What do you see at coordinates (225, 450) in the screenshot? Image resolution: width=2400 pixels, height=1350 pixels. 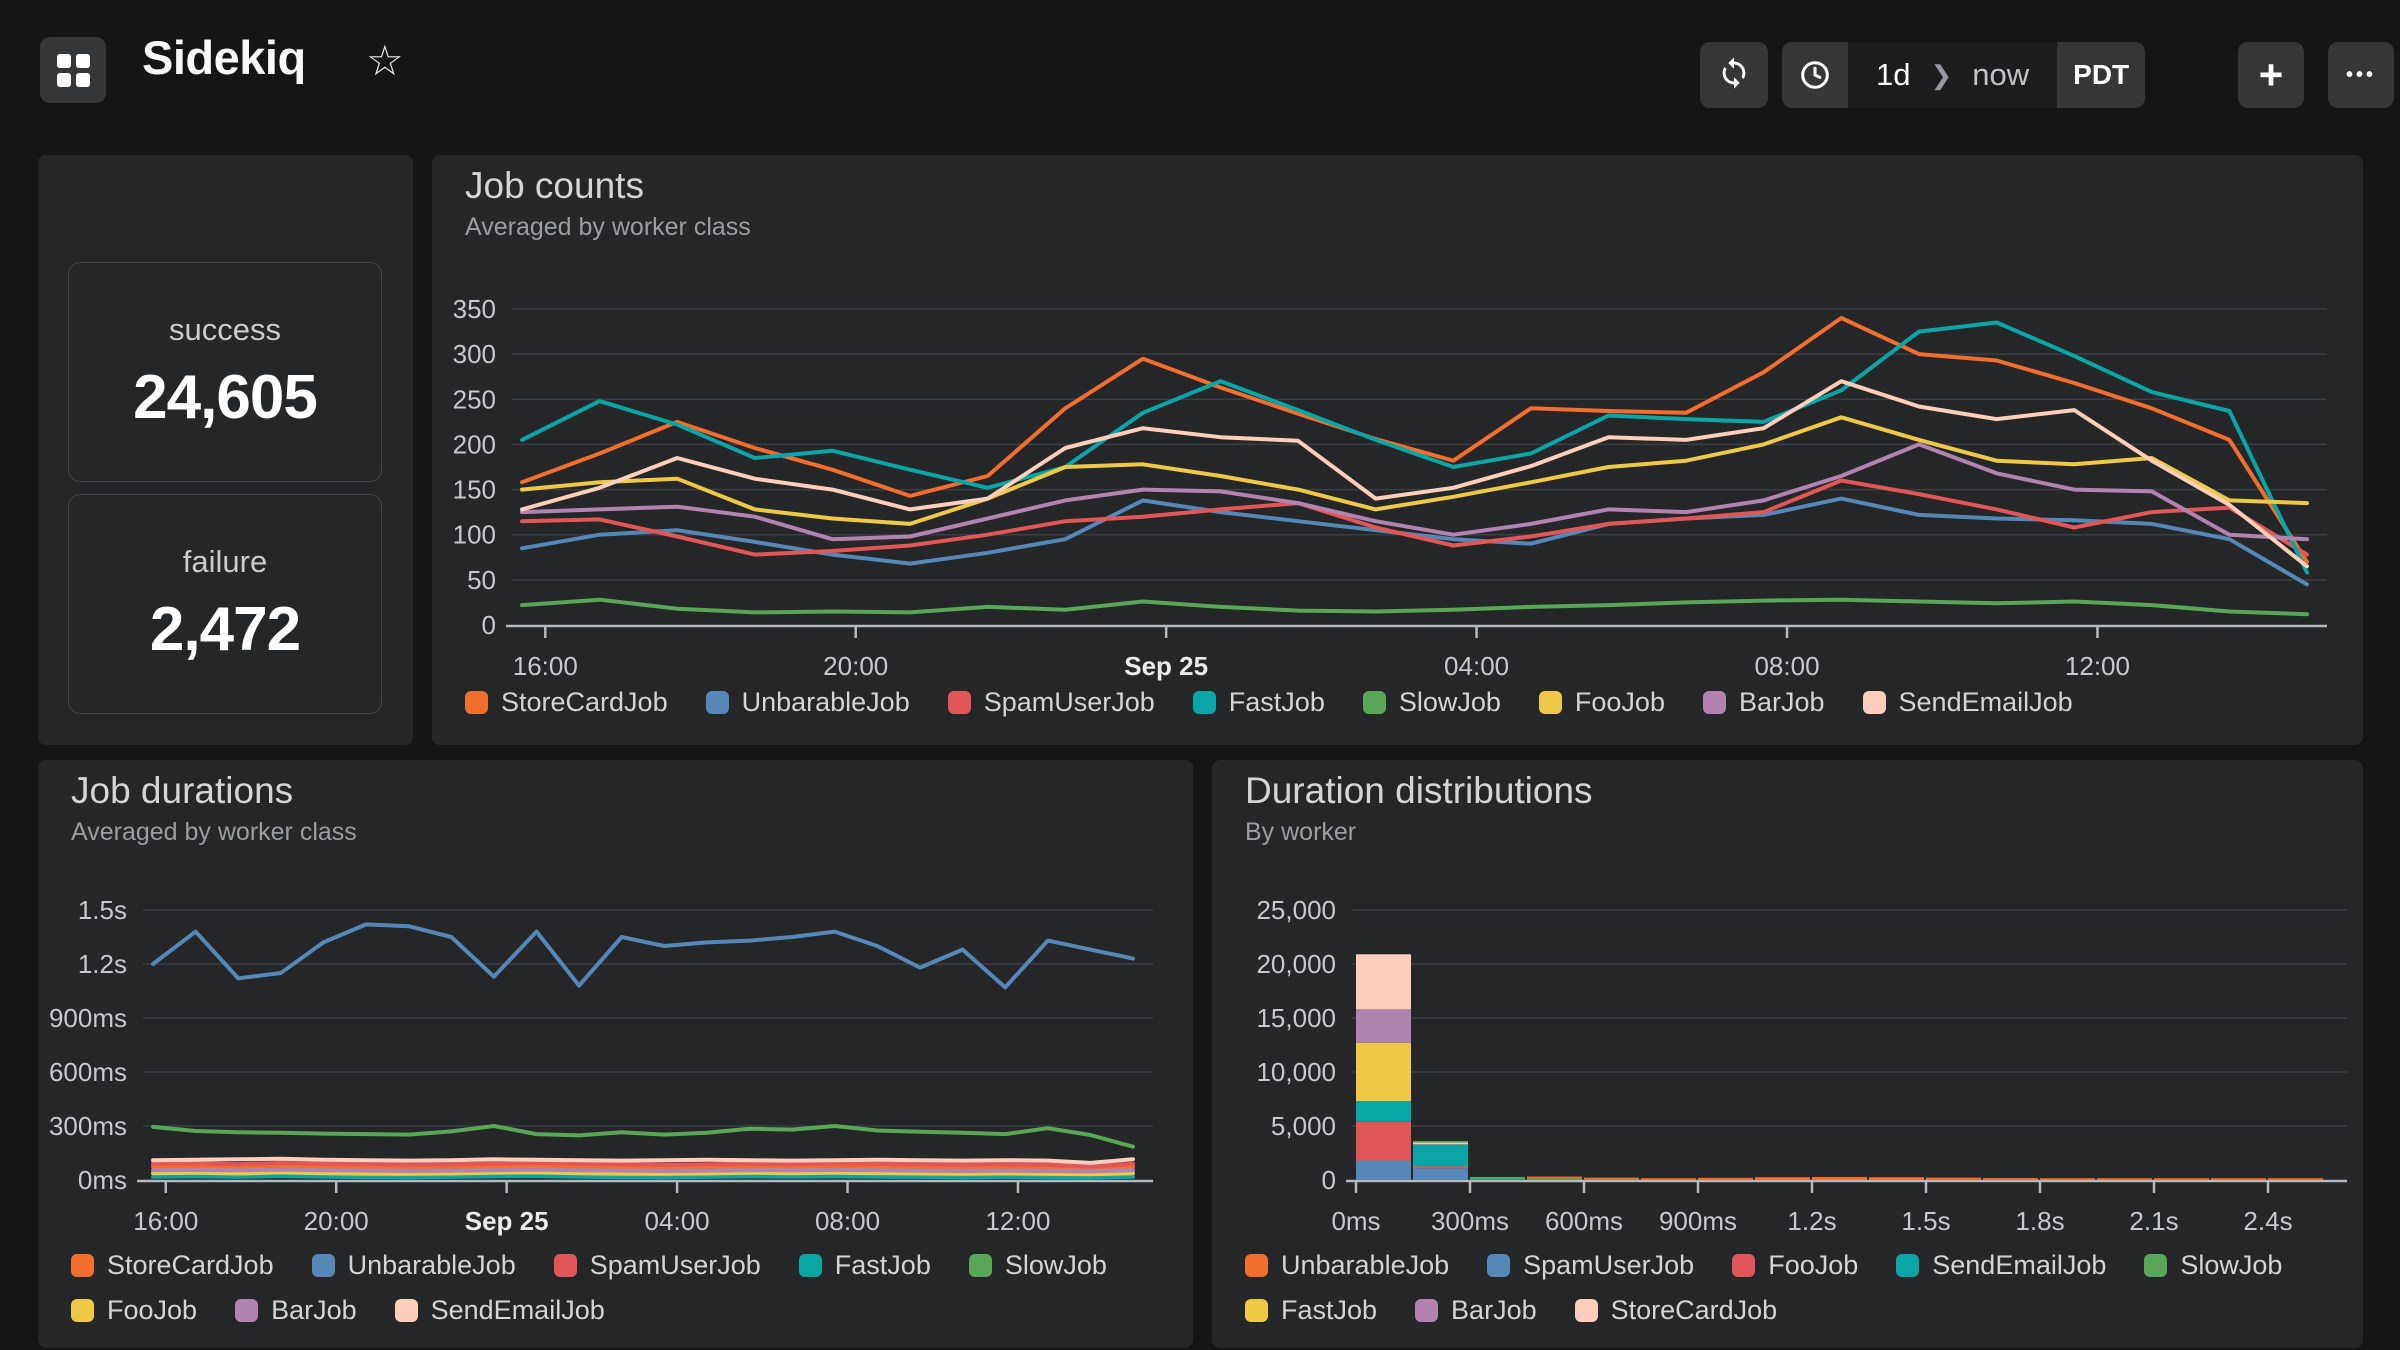 I see `stats-panel: success 24,605 failure 2,472` at bounding box center [225, 450].